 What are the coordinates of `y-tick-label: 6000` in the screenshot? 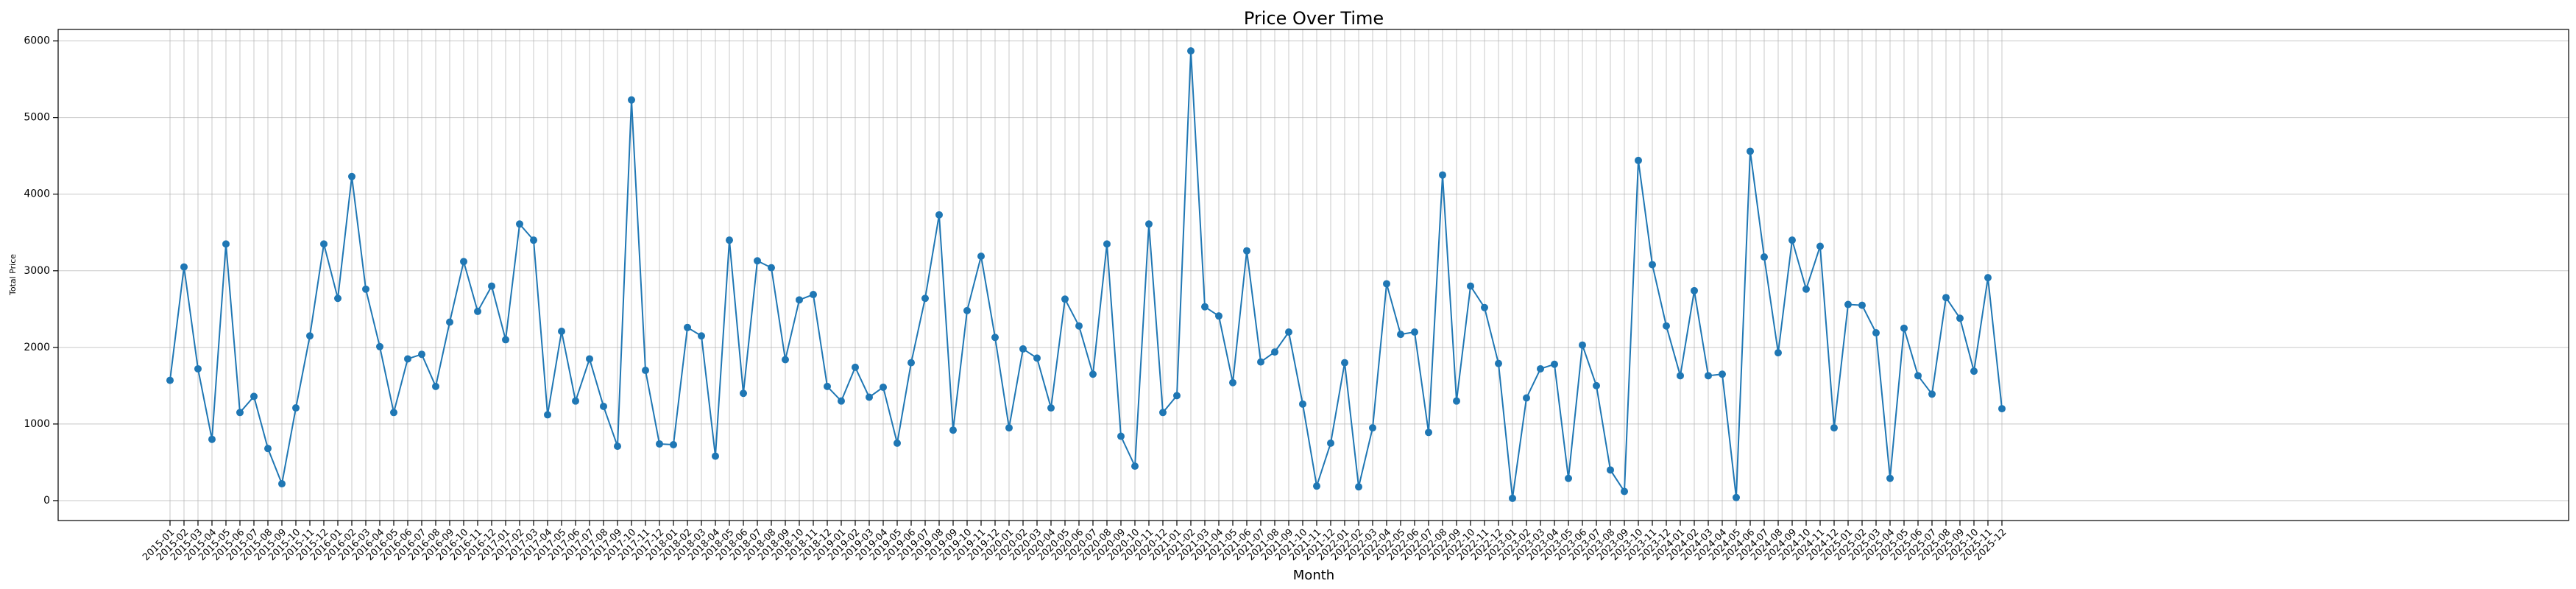 It's located at (37, 41).